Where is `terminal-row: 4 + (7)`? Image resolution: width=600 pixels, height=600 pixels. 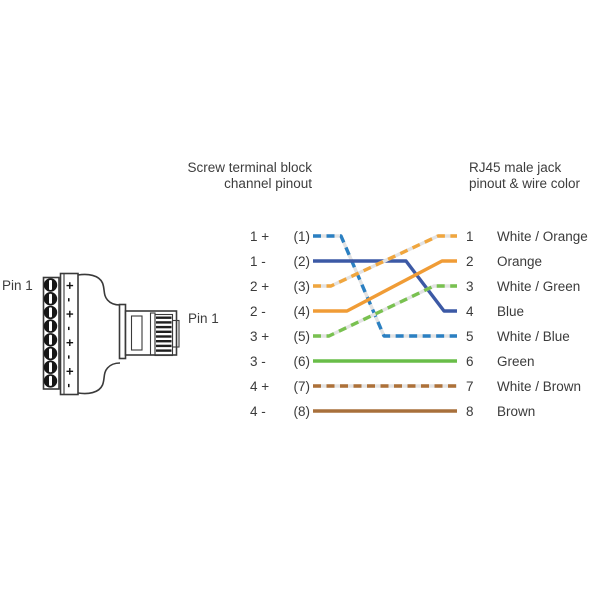
terminal-row: 4 + (7) is located at coordinates (280, 386).